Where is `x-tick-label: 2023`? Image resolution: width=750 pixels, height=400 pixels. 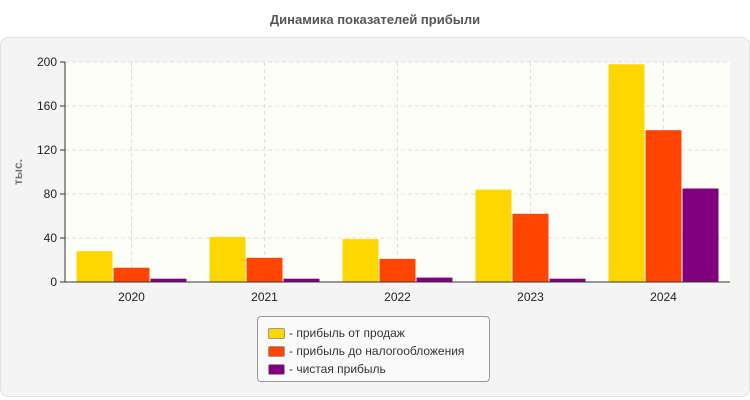 x-tick-label: 2023 is located at coordinates (530, 297).